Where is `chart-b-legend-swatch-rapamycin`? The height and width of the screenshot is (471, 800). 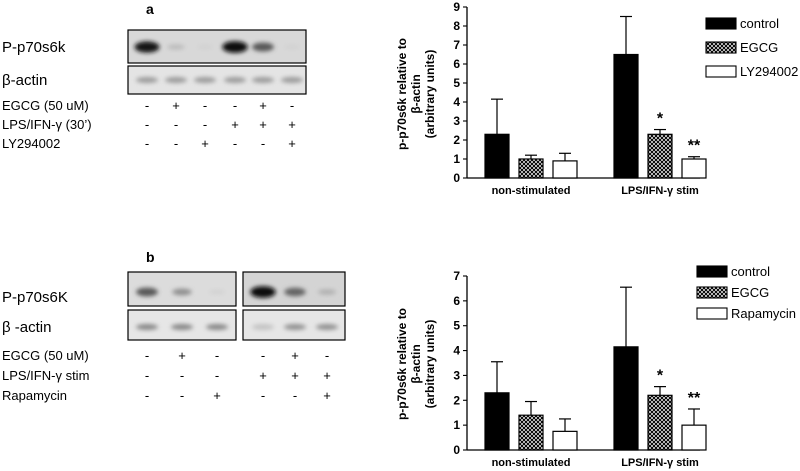 chart-b-legend-swatch-rapamycin is located at coordinates (712, 313).